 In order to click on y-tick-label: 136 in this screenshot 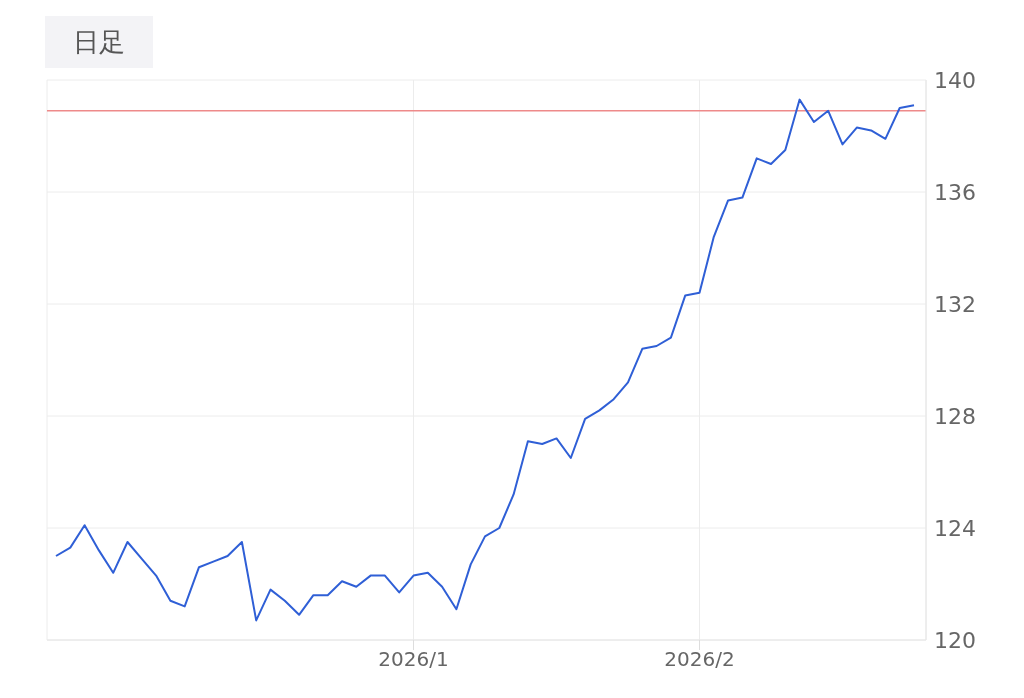, I will do `click(955, 192)`.